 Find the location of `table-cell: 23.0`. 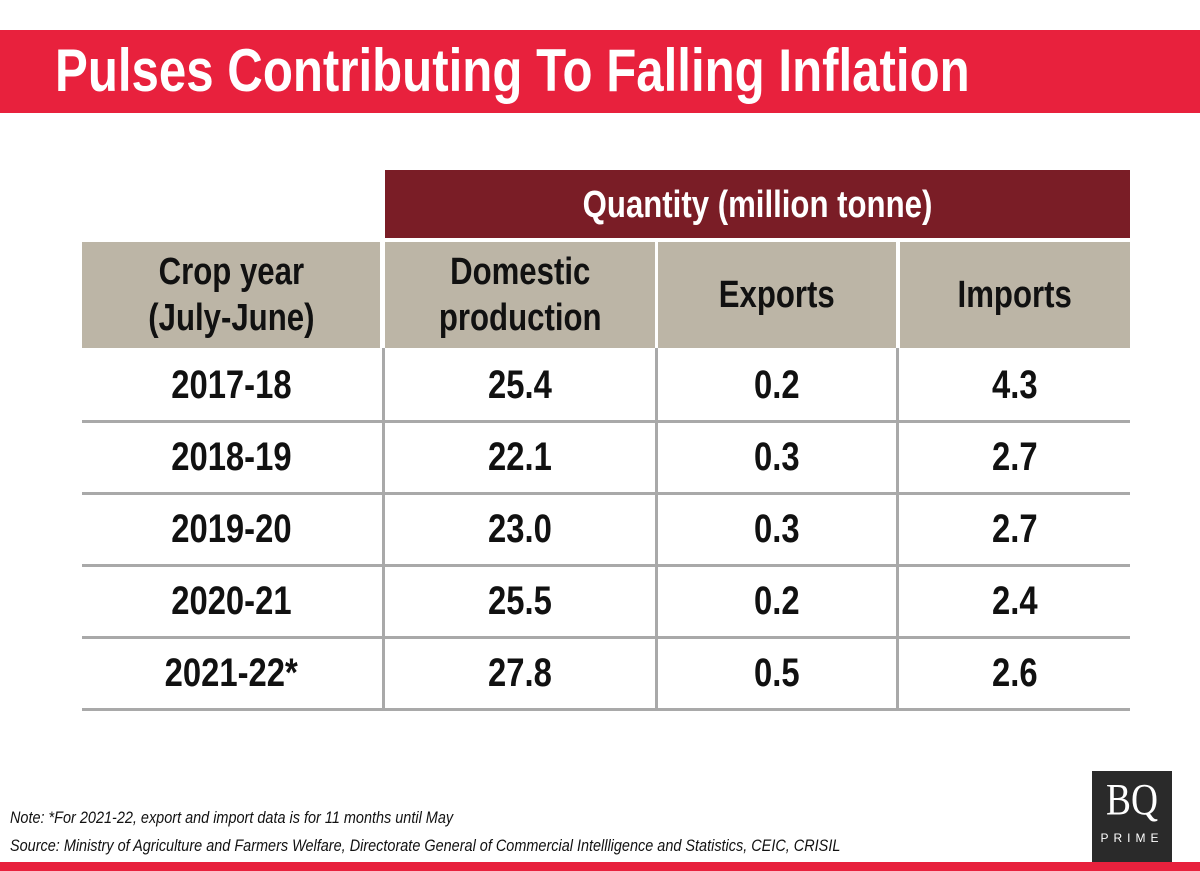

table-cell: 23.0 is located at coordinates (520, 529).